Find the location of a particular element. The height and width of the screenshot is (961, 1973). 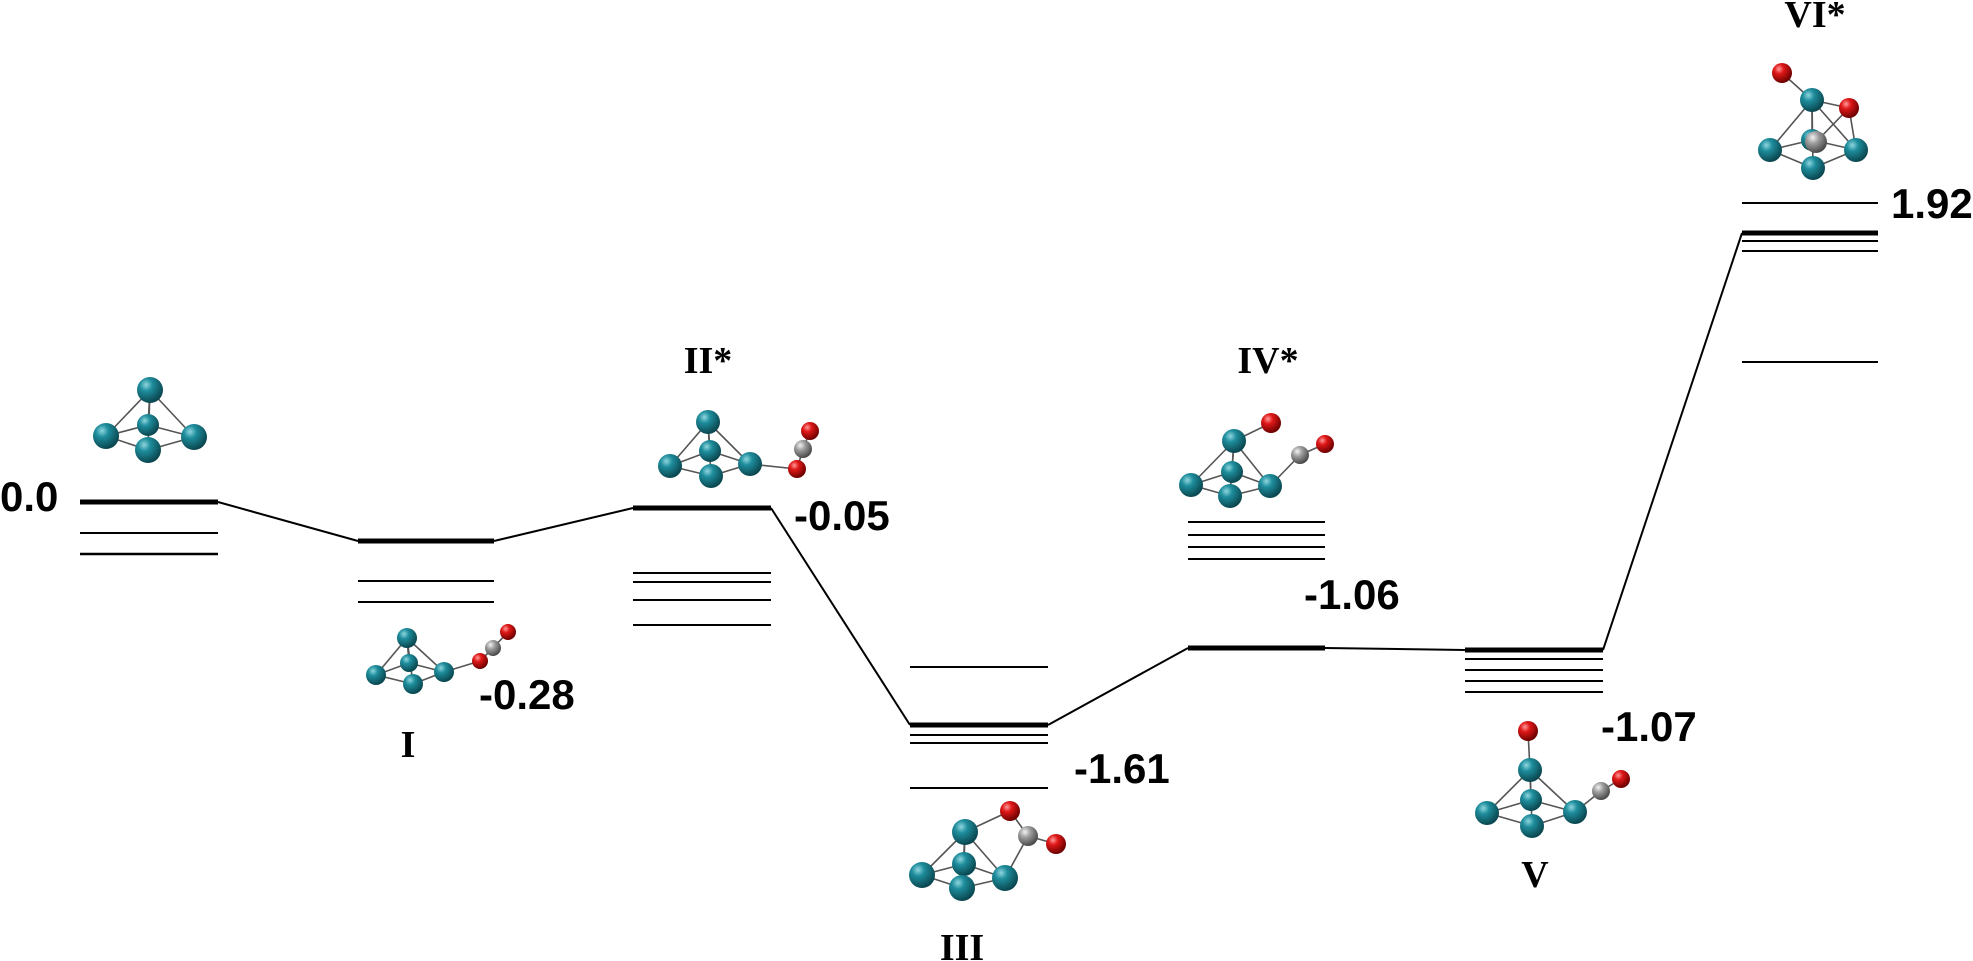

connector-I-to-II is located at coordinates (563, 524).